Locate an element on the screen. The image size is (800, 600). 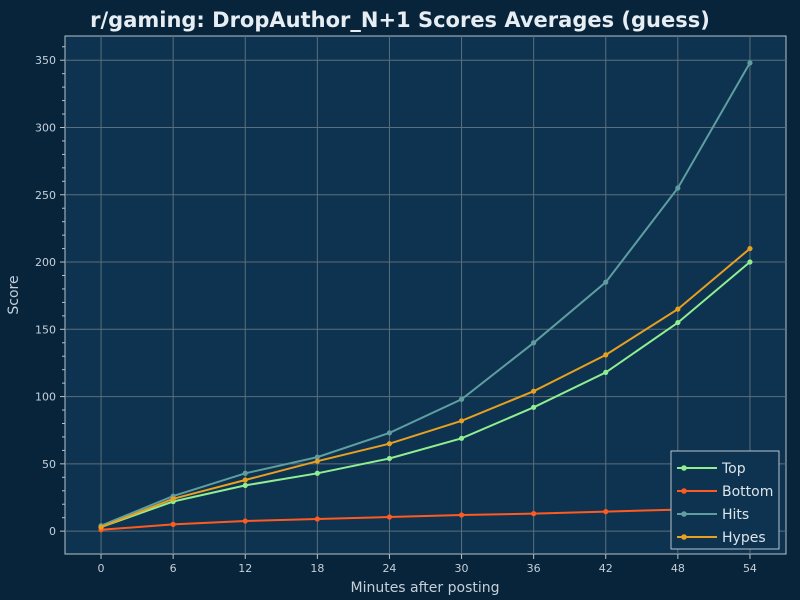
y-tick-label: 100 is located at coordinates (45, 397).